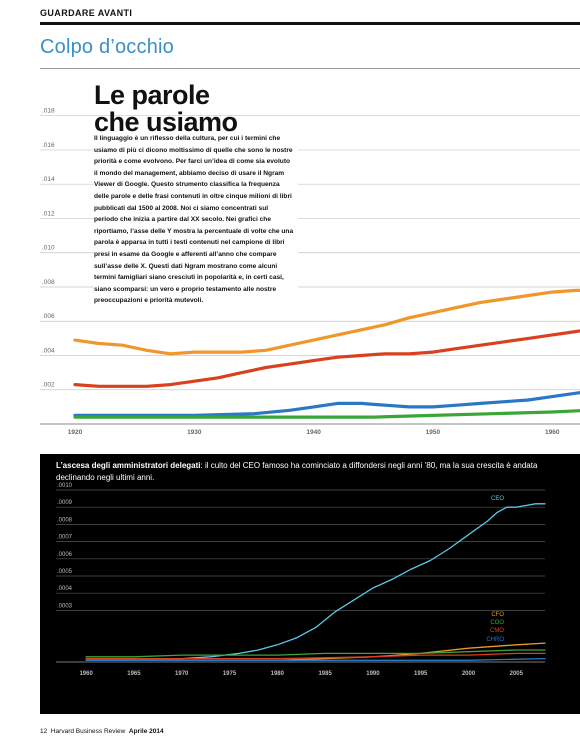 This screenshot has height=754, width=580. What do you see at coordinates (469, 674) in the screenshot?
I see `x-tick-label: 2000` at bounding box center [469, 674].